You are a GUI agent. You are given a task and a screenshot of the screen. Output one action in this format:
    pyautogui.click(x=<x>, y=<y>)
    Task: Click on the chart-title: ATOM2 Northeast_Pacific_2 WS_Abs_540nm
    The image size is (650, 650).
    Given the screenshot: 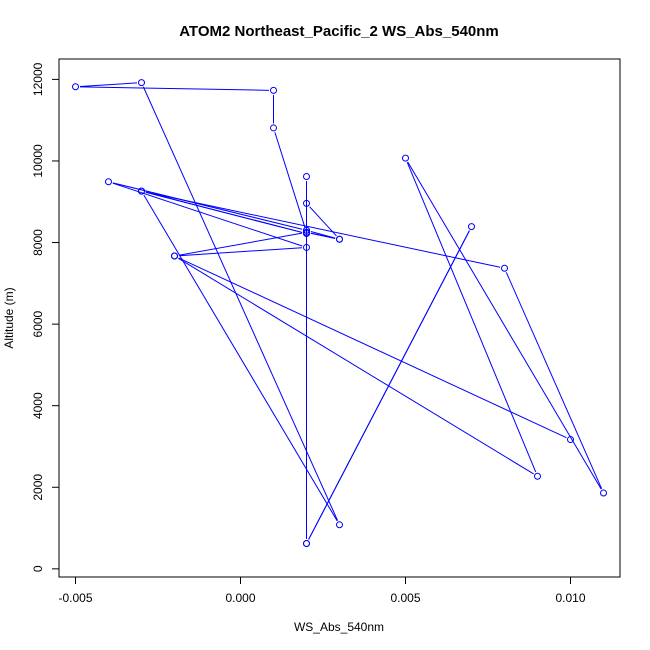 What is the action you would take?
    pyautogui.click(x=339, y=31)
    